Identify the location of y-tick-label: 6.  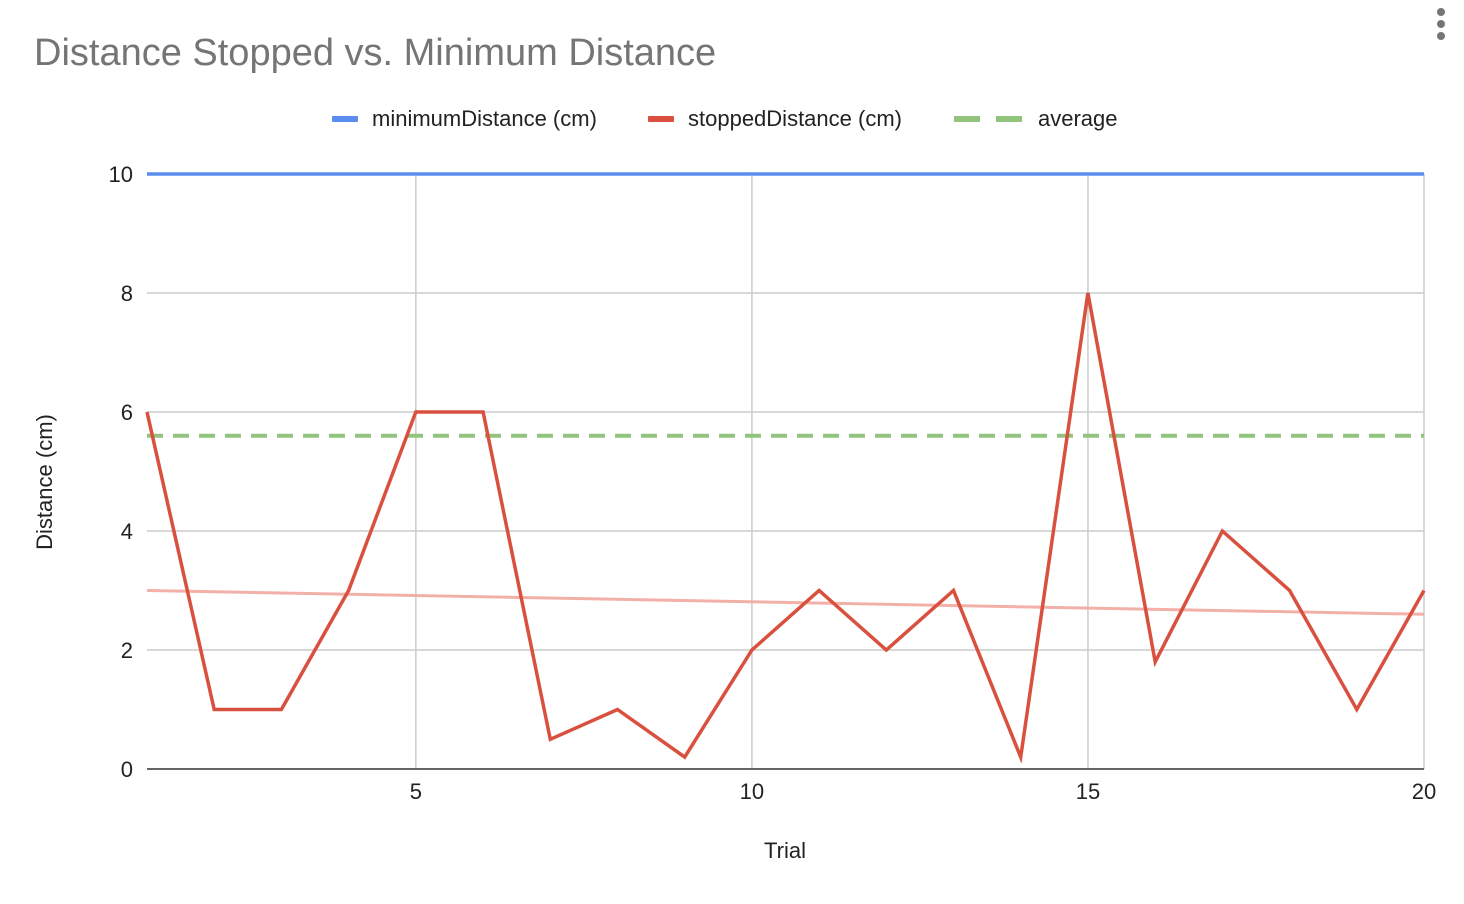
(127, 412).